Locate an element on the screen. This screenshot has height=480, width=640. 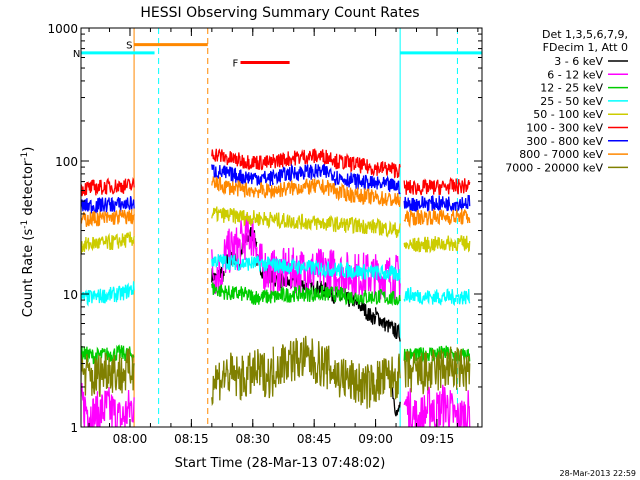
x-tick-label-1: 08:15 is located at coordinates (191, 439).